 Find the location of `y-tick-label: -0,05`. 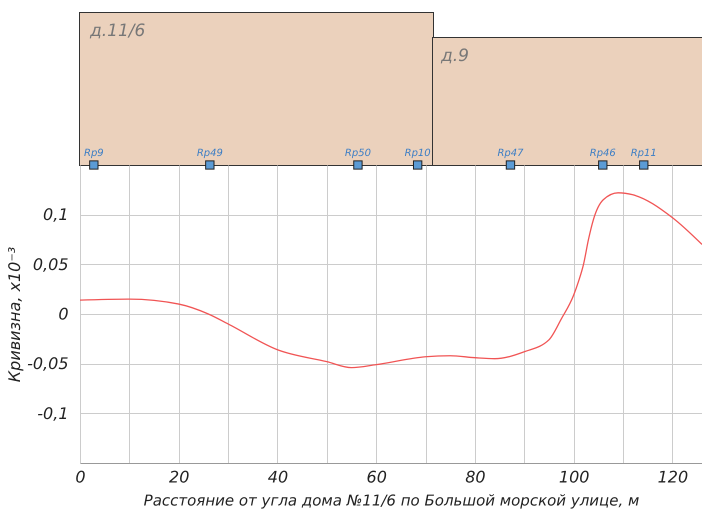

y-tick-label: -0,05 is located at coordinates (47, 364).